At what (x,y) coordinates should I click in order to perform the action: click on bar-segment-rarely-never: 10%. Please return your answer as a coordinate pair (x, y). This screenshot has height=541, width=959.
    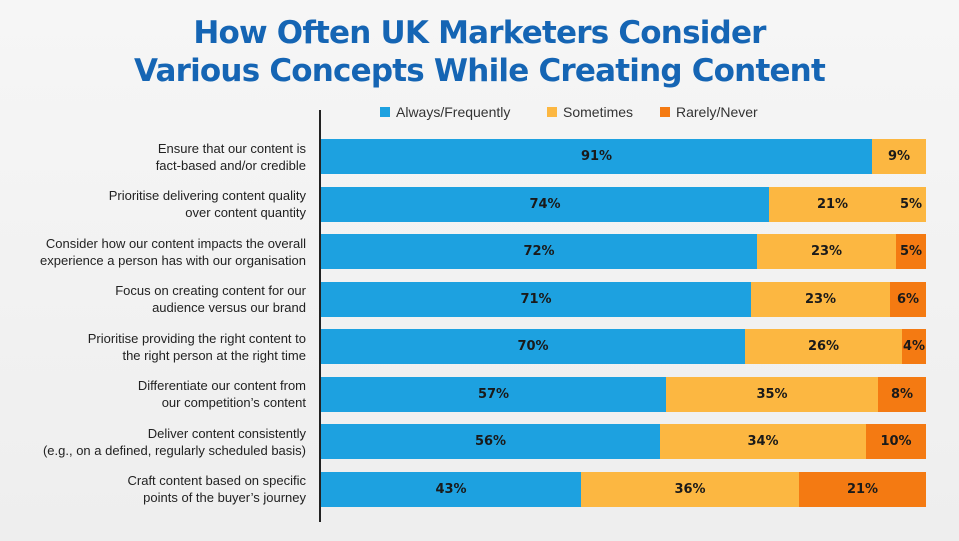
    Looking at the image, I should click on (896, 441).